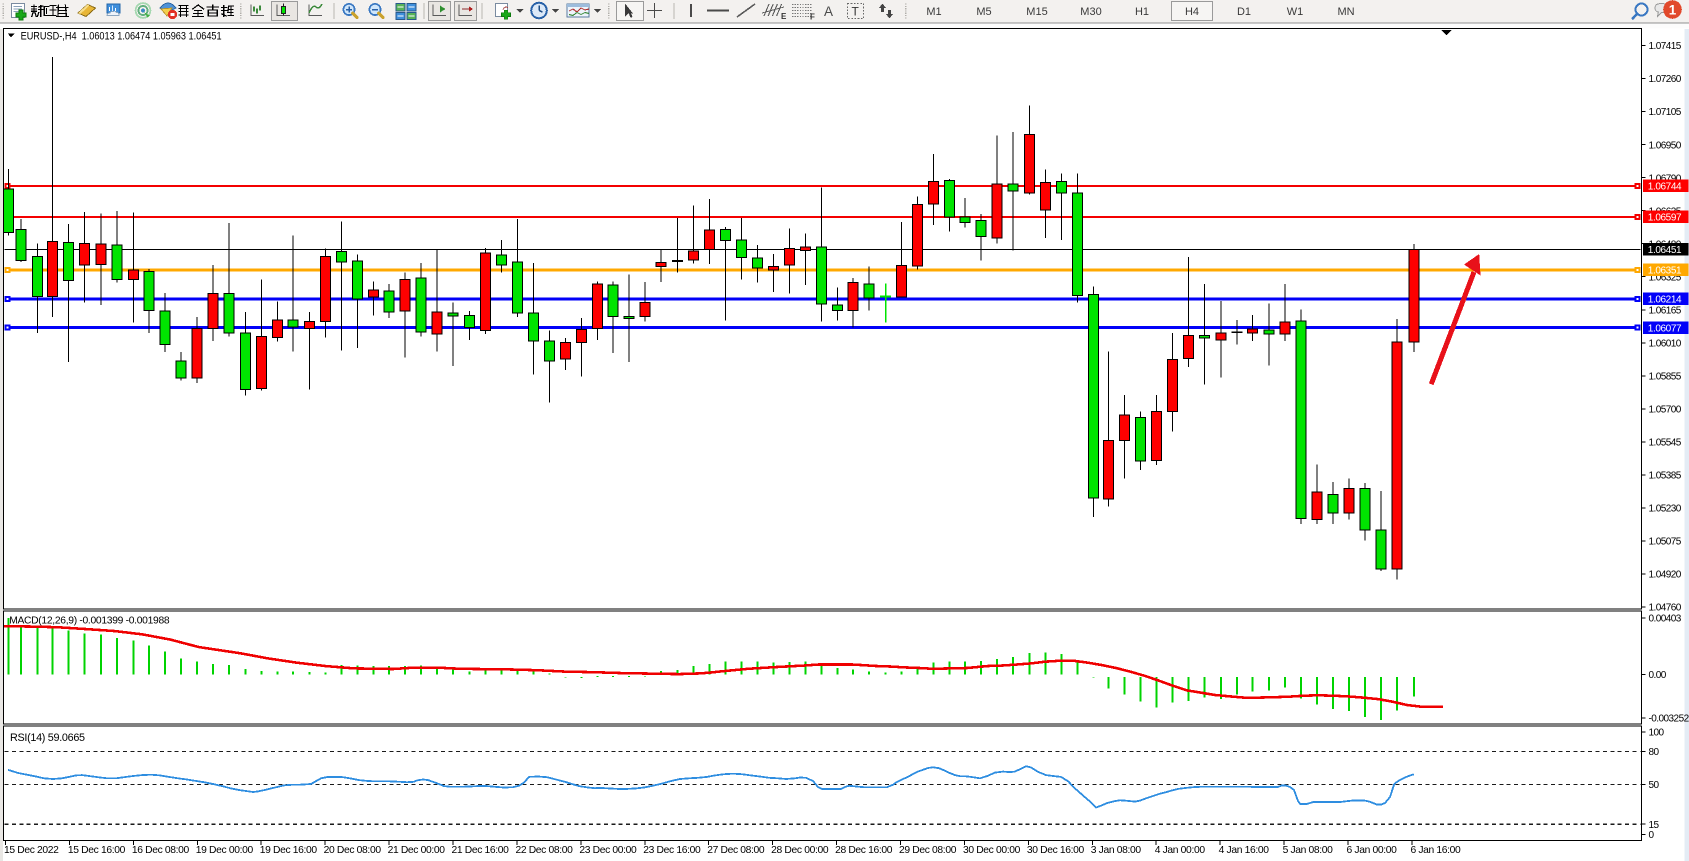 The width and height of the screenshot is (1689, 861). What do you see at coordinates (1665, 475) in the screenshot?
I see `svg-text: 1.05385` at bounding box center [1665, 475].